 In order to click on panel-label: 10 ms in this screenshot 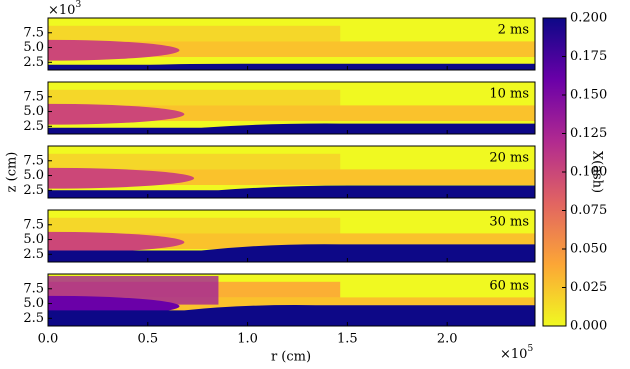, I will do `click(509, 94)`.